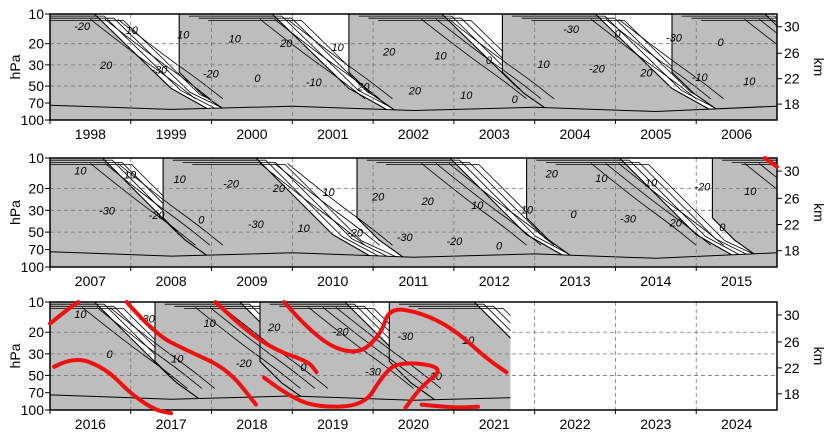  Describe the element at coordinates (171, 424) in the screenshot. I see `year-tick-label: 2017` at that location.